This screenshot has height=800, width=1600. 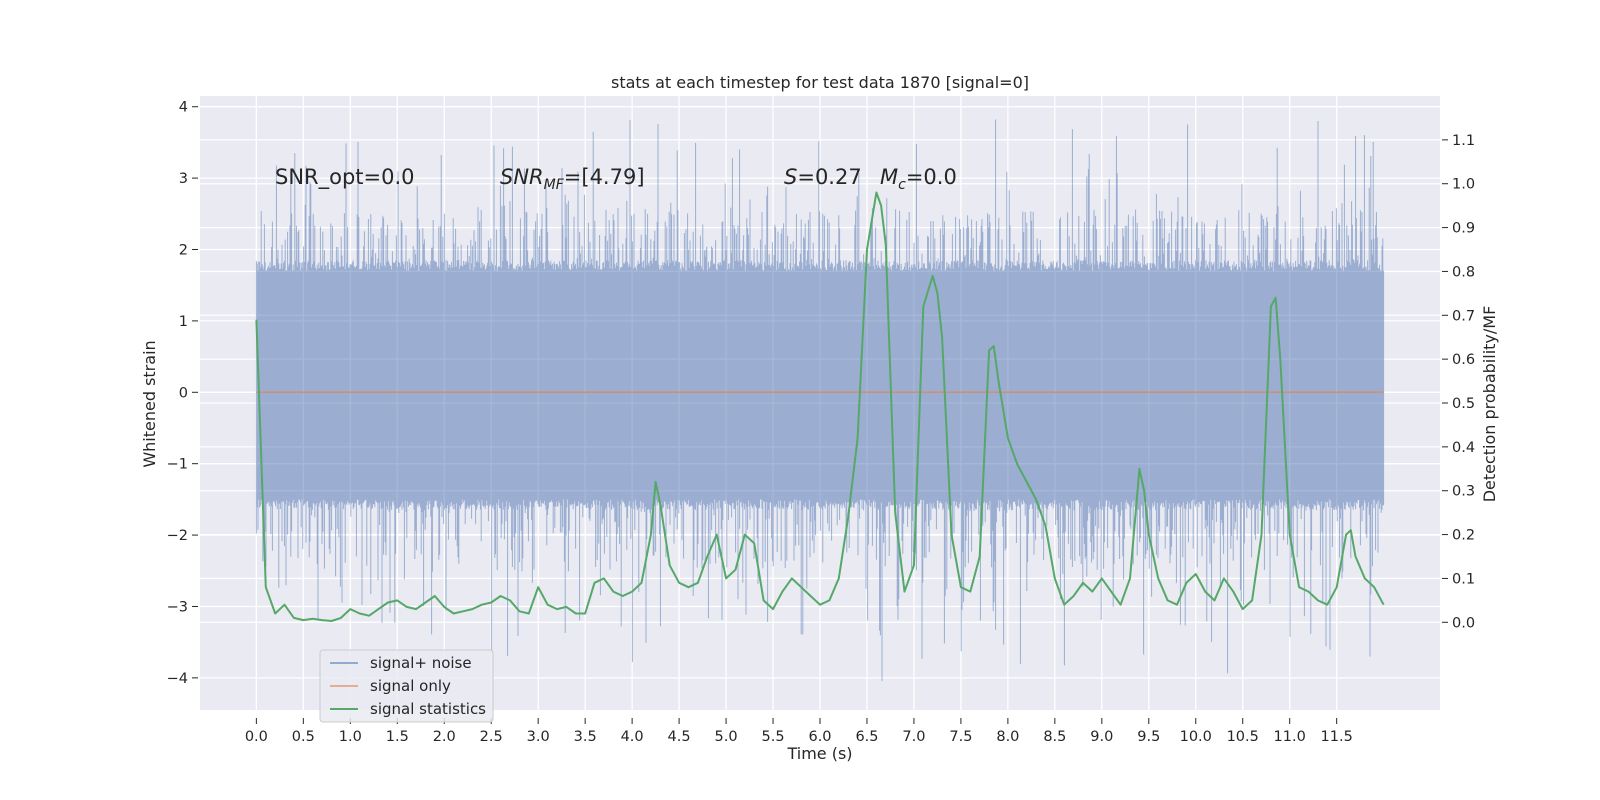 I want to click on x-tick-label: 7.0, so click(x=913, y=737).